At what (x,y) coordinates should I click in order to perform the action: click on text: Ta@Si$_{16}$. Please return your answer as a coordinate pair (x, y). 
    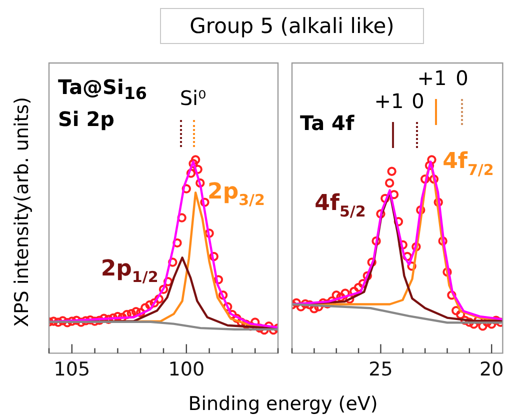
    Looking at the image, I should click on (103, 90).